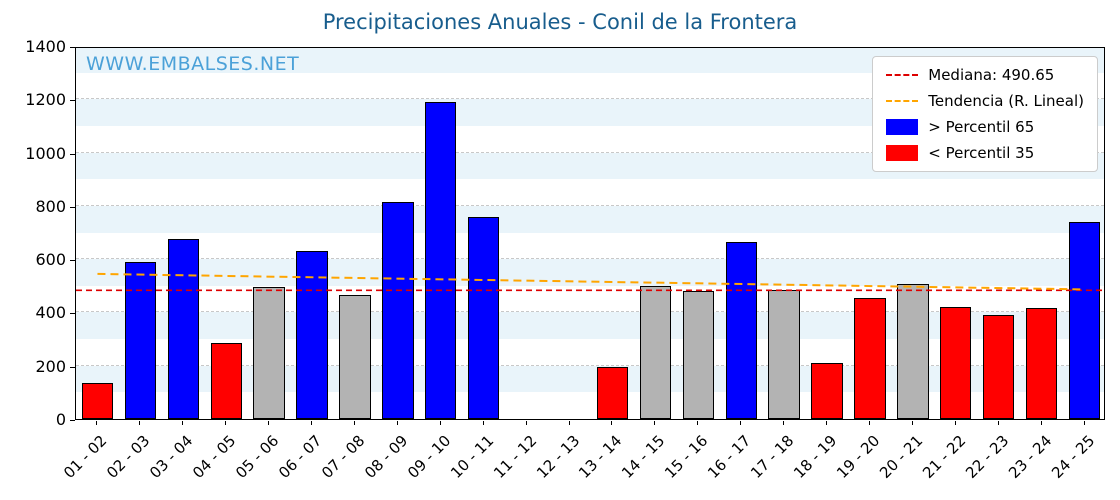  I want to click on x-tick-label: 15 - 16, so click(686, 456).